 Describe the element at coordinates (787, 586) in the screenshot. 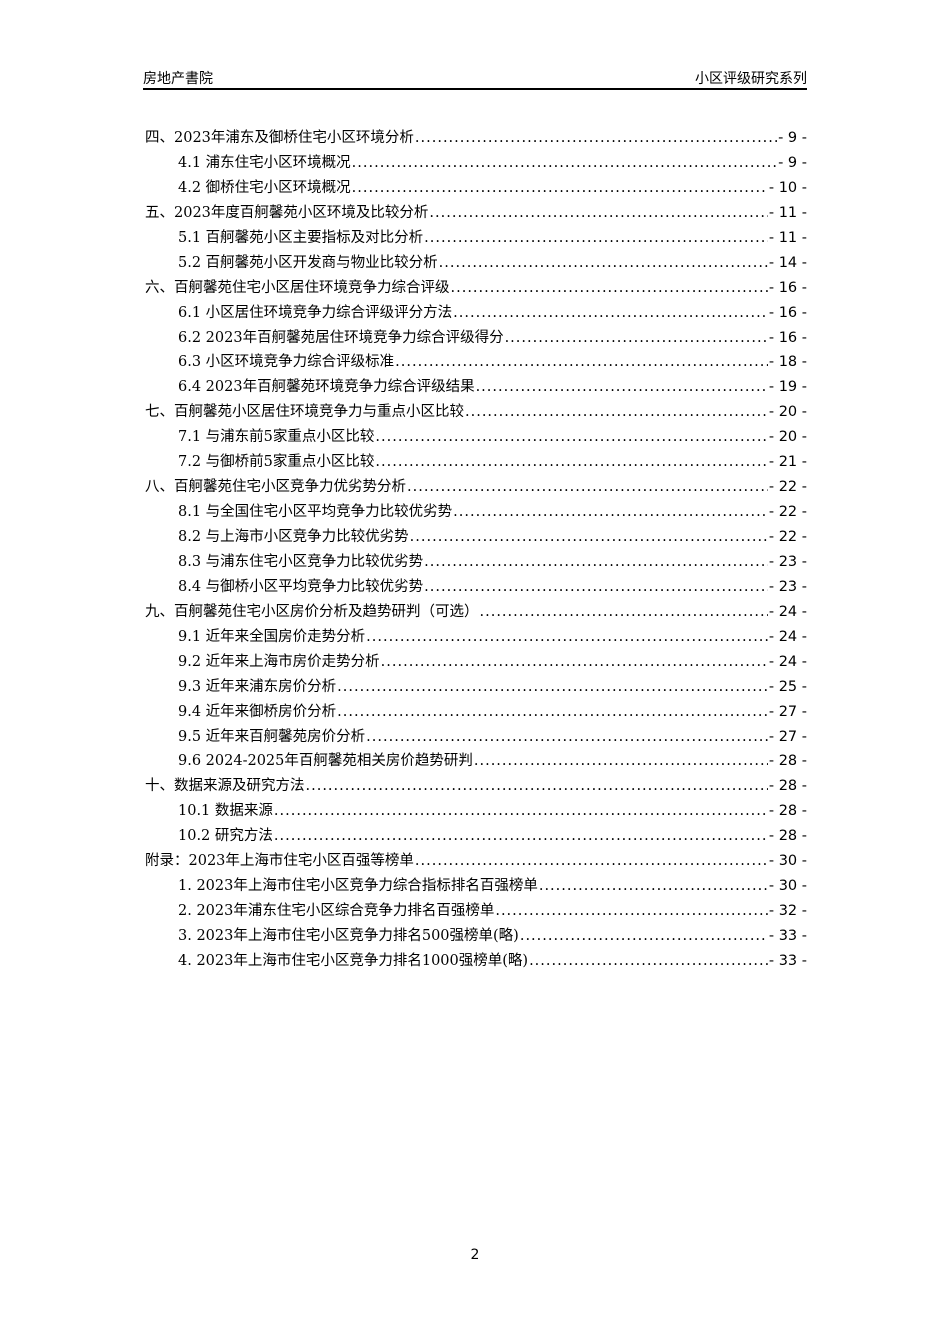

I see `toc-entry-page: - 23 -` at that location.